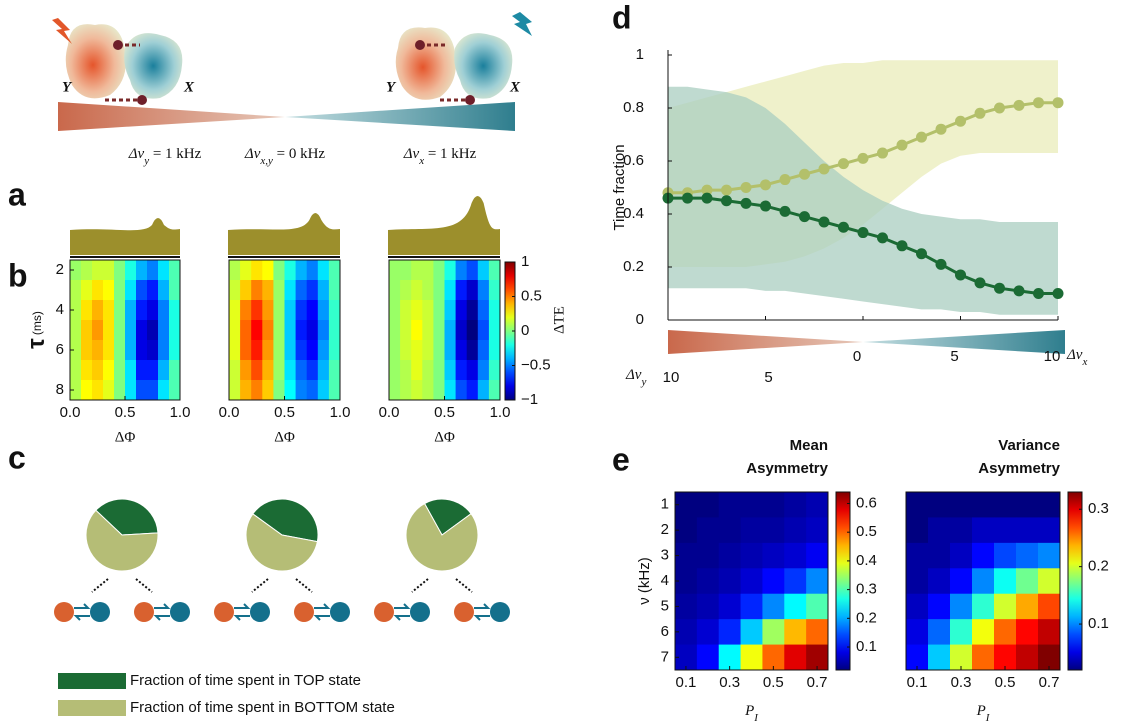 This screenshot has width=1127, height=728. What do you see at coordinates (1075, 581) in the screenshot?
I see `colorbar` at bounding box center [1075, 581].